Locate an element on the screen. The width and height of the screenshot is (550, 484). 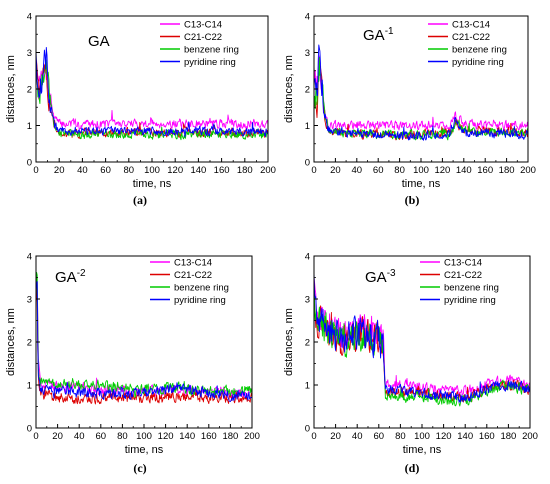
panel-caption: (a) is located at coordinates (140, 200).